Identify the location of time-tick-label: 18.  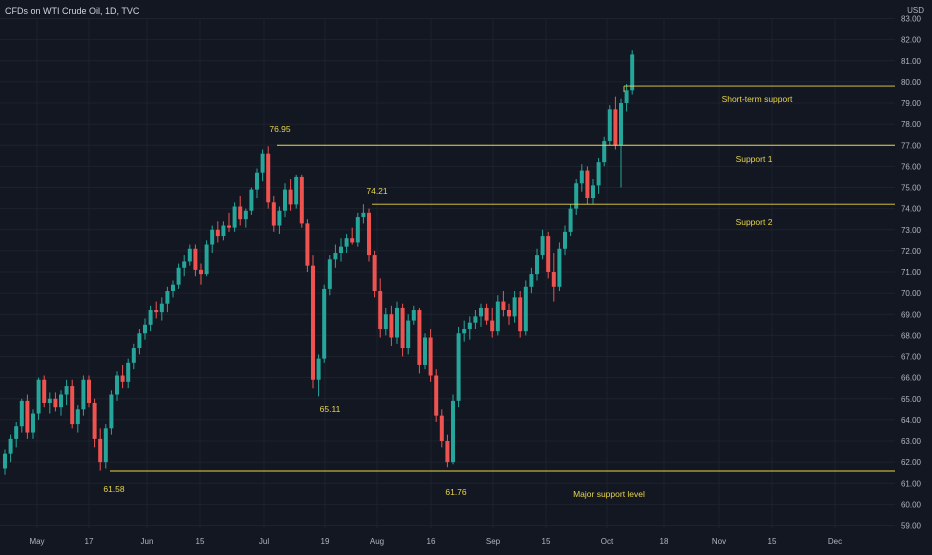
(664, 541).